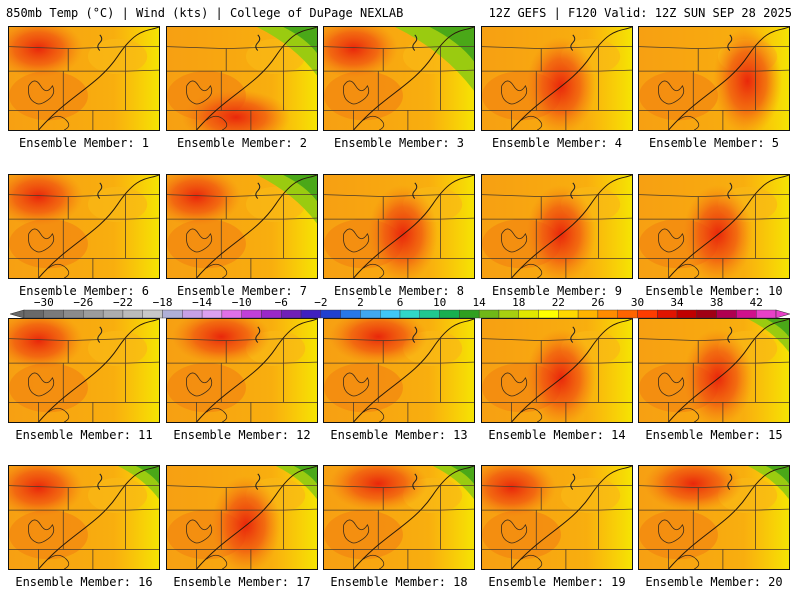  Describe the element at coordinates (399, 435) in the screenshot. I see `ensemble-member-label: Ensemble Member: 13` at that location.